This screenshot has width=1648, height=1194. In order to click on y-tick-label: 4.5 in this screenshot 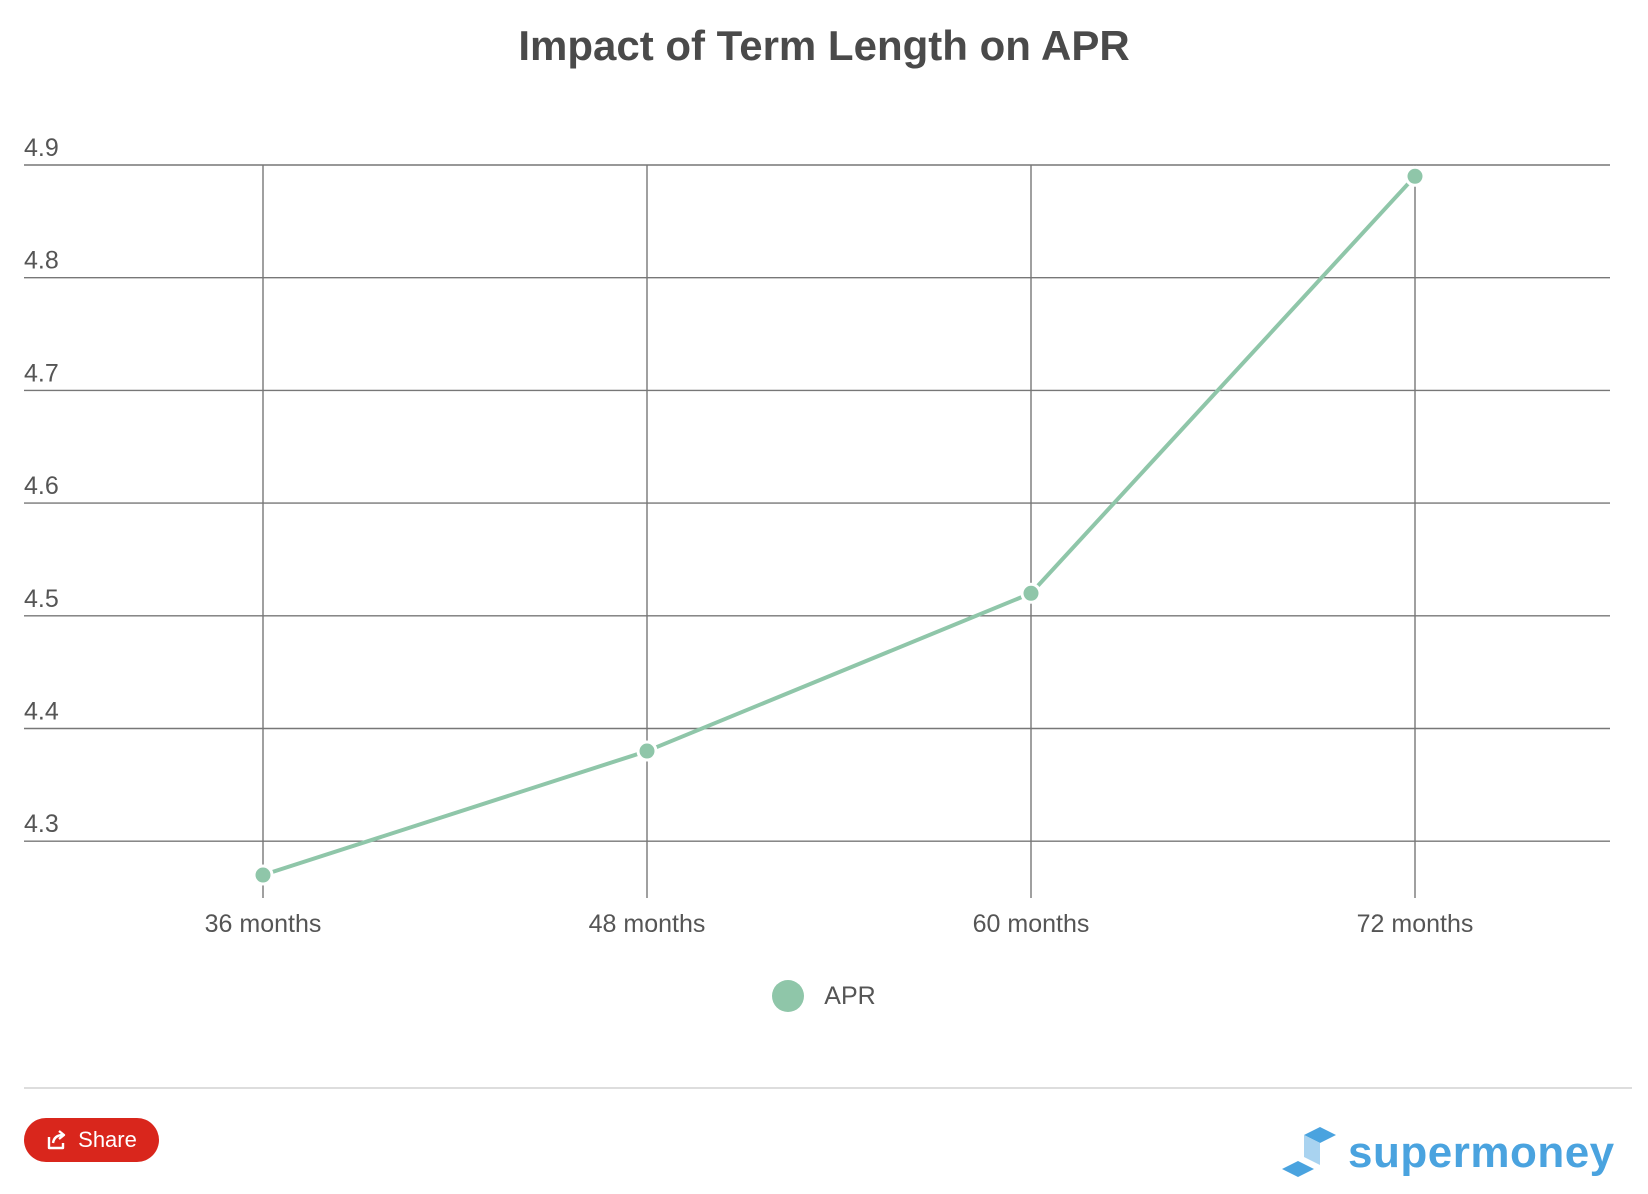, I will do `click(41, 599)`.